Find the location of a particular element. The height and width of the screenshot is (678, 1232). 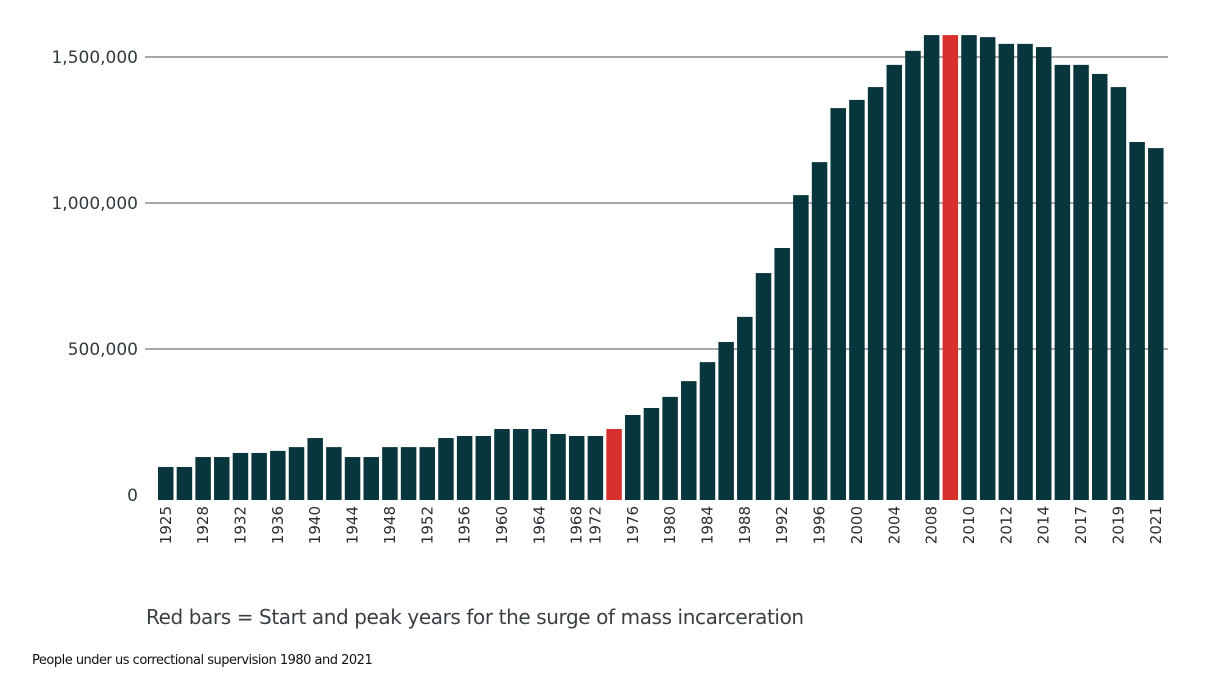

x-tick-label: 2000 is located at coordinates (857, 525).